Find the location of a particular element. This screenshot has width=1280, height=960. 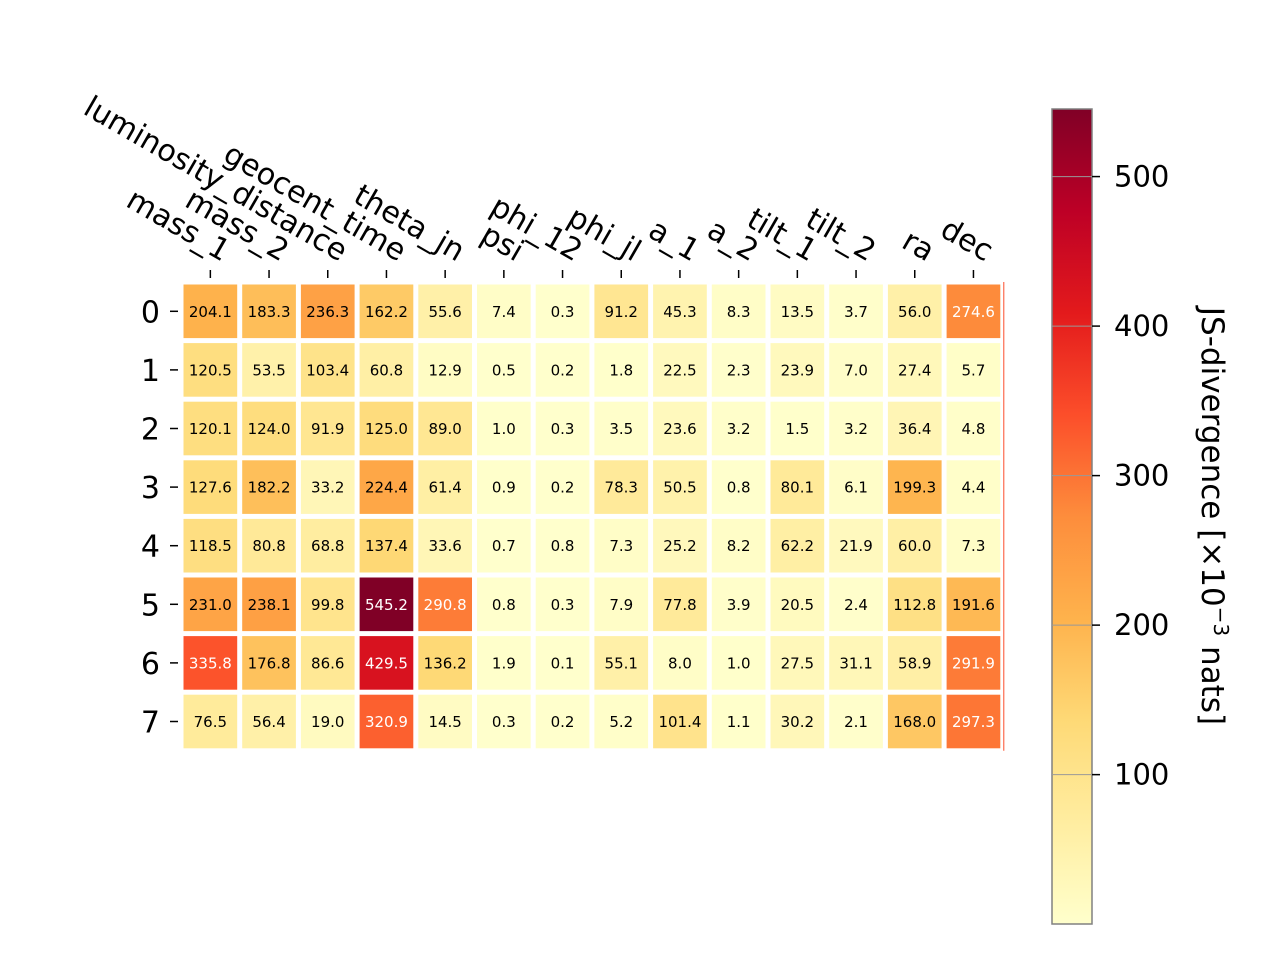

cell-value-label: 545.2 is located at coordinates (386, 605).